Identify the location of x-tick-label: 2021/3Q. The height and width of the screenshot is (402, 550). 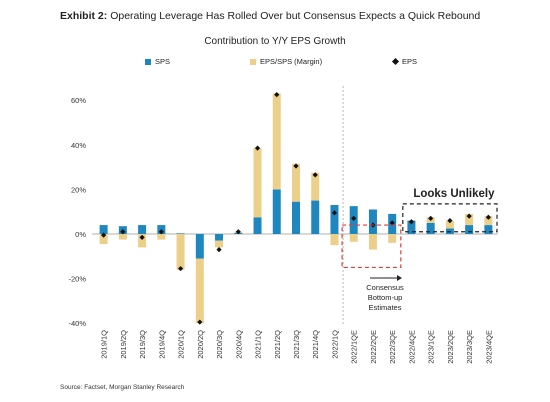
(296, 344).